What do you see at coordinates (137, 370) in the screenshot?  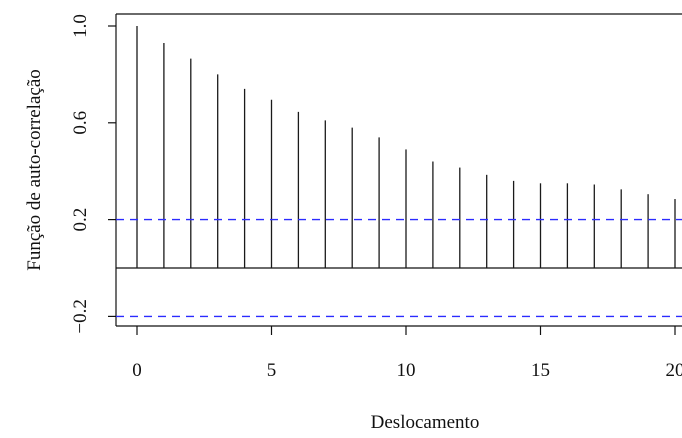 I see `x-tick-label-0: 0` at bounding box center [137, 370].